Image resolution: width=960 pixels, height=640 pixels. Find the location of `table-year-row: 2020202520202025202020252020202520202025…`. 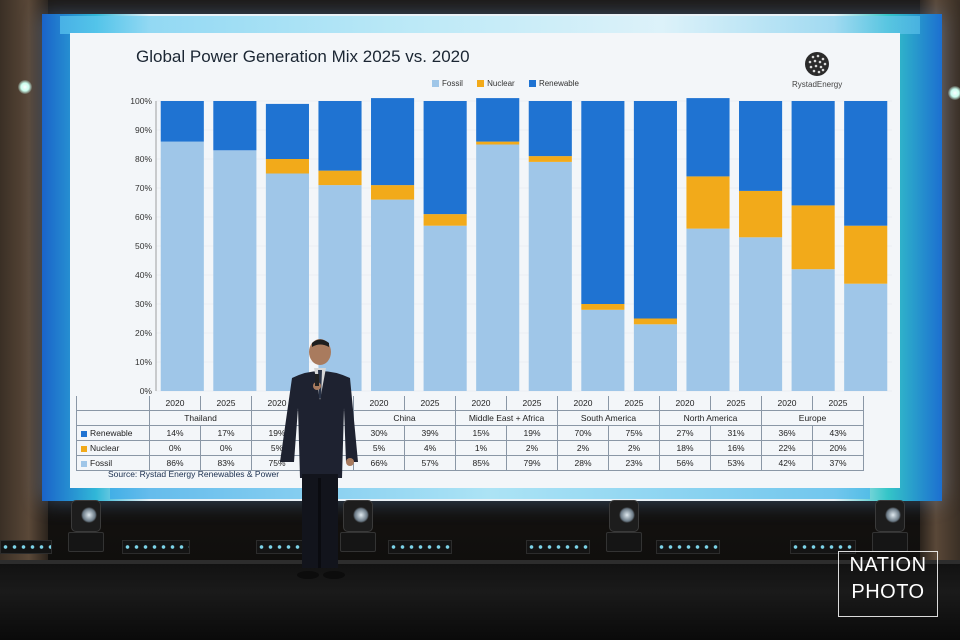

table-year-row: 2020202520202025202020252020202520202025… is located at coordinates (470, 403).